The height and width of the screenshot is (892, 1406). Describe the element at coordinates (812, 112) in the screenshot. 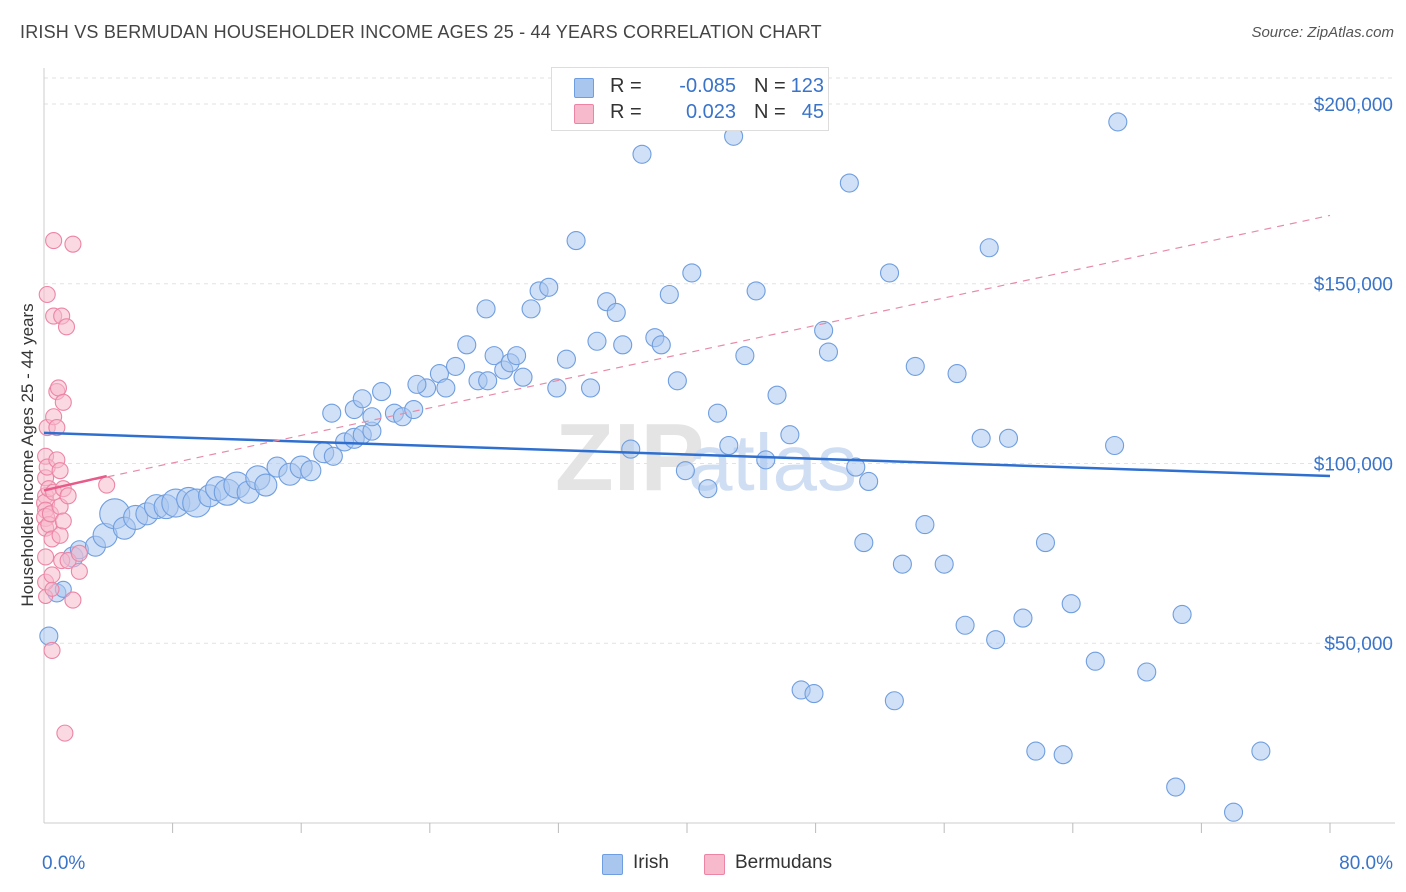

I see `legend-n-value: 45` at that location.